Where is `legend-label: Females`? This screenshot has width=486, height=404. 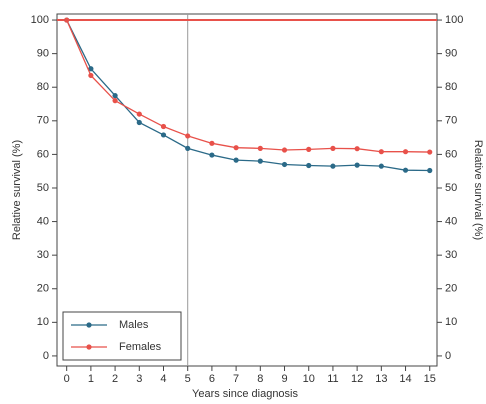 legend-label: Females is located at coordinates (140, 347).